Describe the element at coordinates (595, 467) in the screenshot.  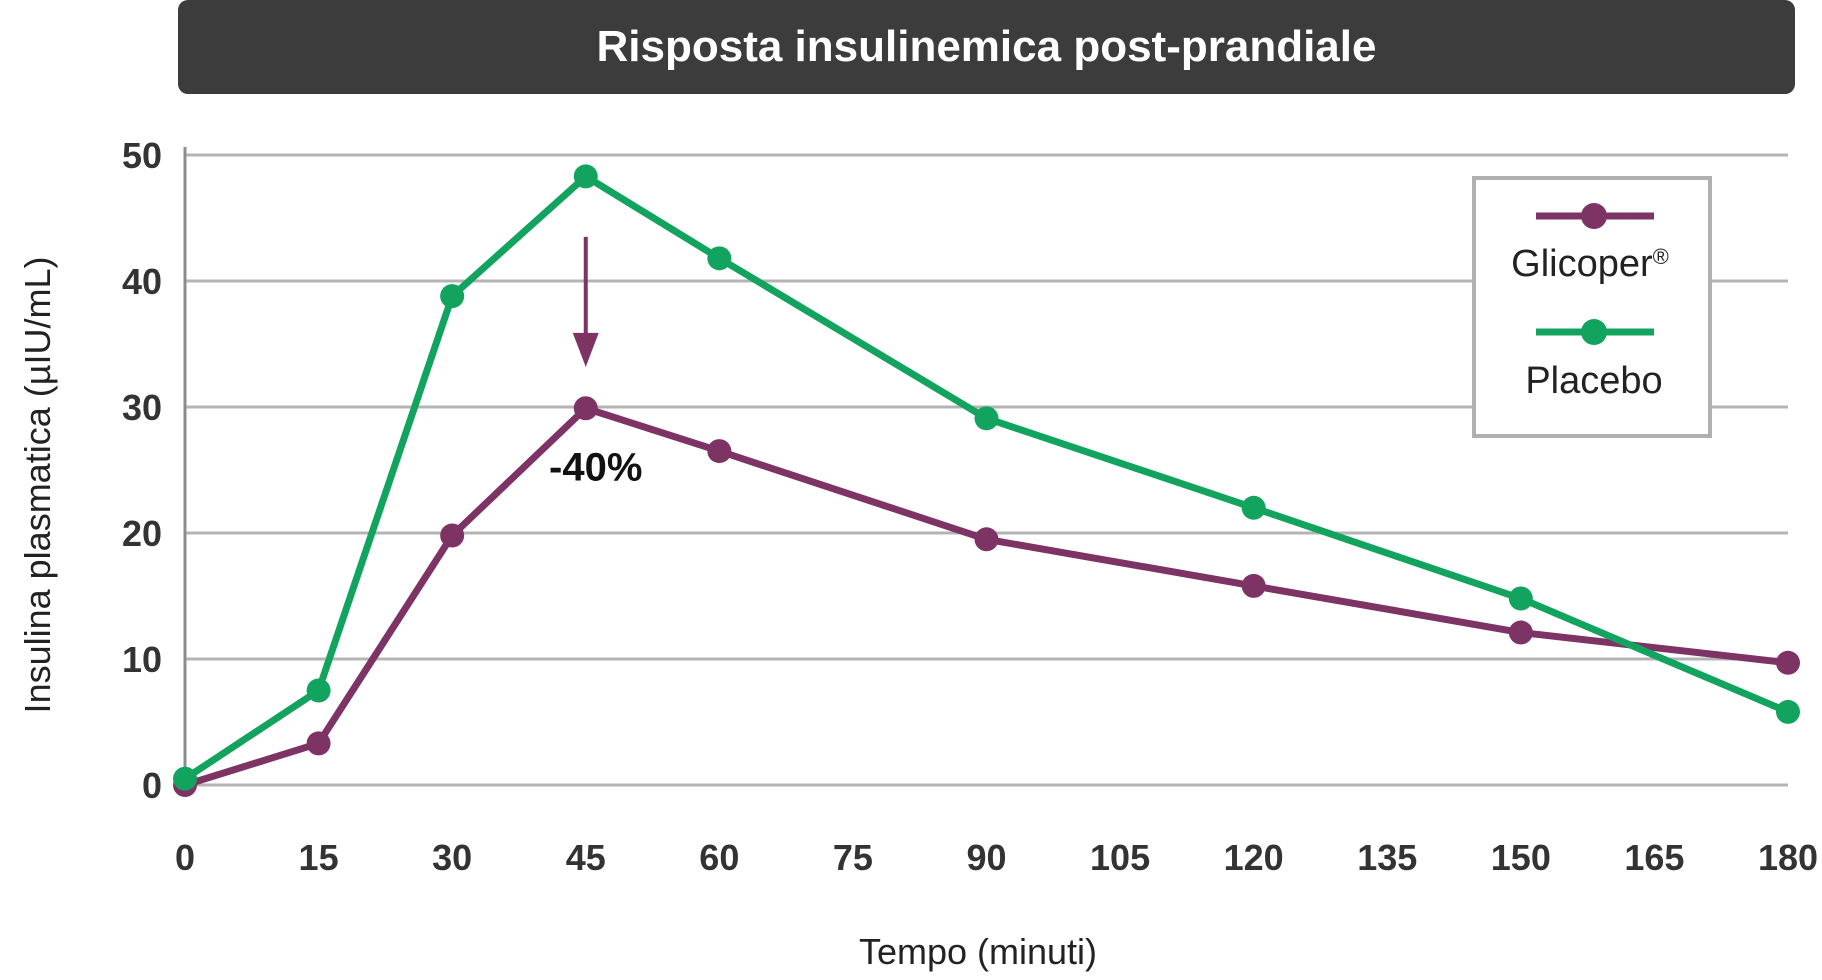
I see `reduction-label: -40%` at that location.